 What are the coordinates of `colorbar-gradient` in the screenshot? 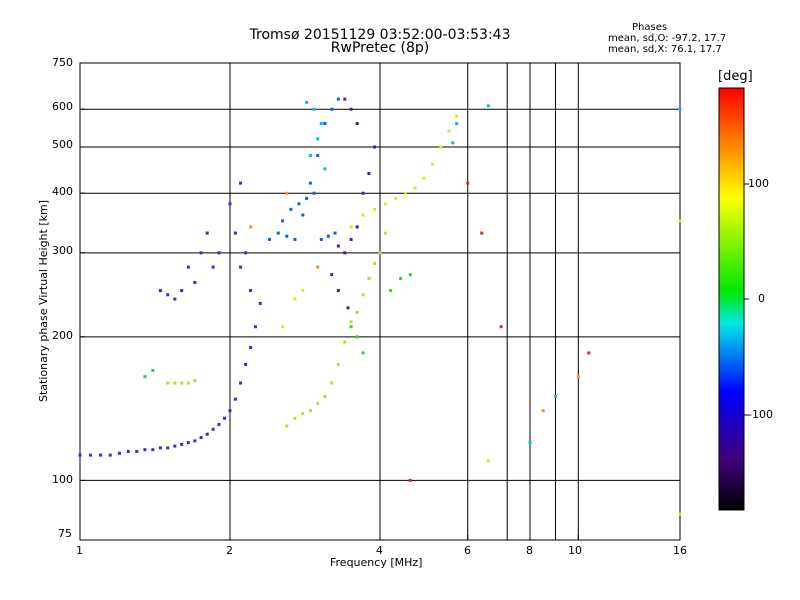 It's located at (731, 299).